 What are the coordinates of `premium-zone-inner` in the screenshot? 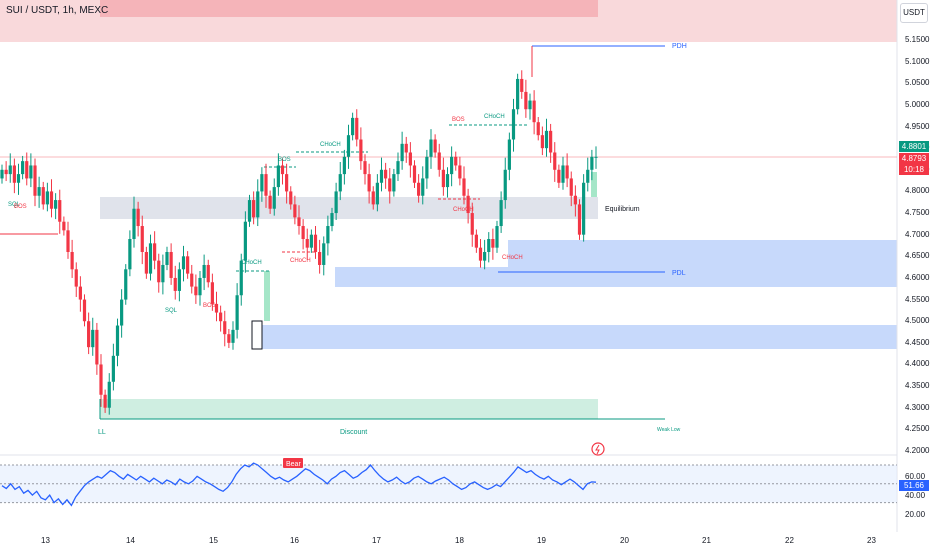 It's located at (349, 8).